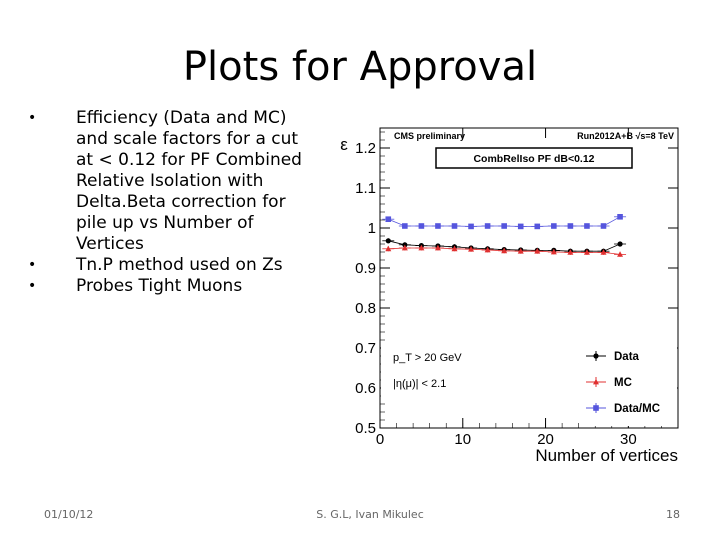 Image resolution: width=720 pixels, height=540 pixels. What do you see at coordinates (637, 409) in the screenshot?
I see `legend-label: Data/MC` at bounding box center [637, 409].